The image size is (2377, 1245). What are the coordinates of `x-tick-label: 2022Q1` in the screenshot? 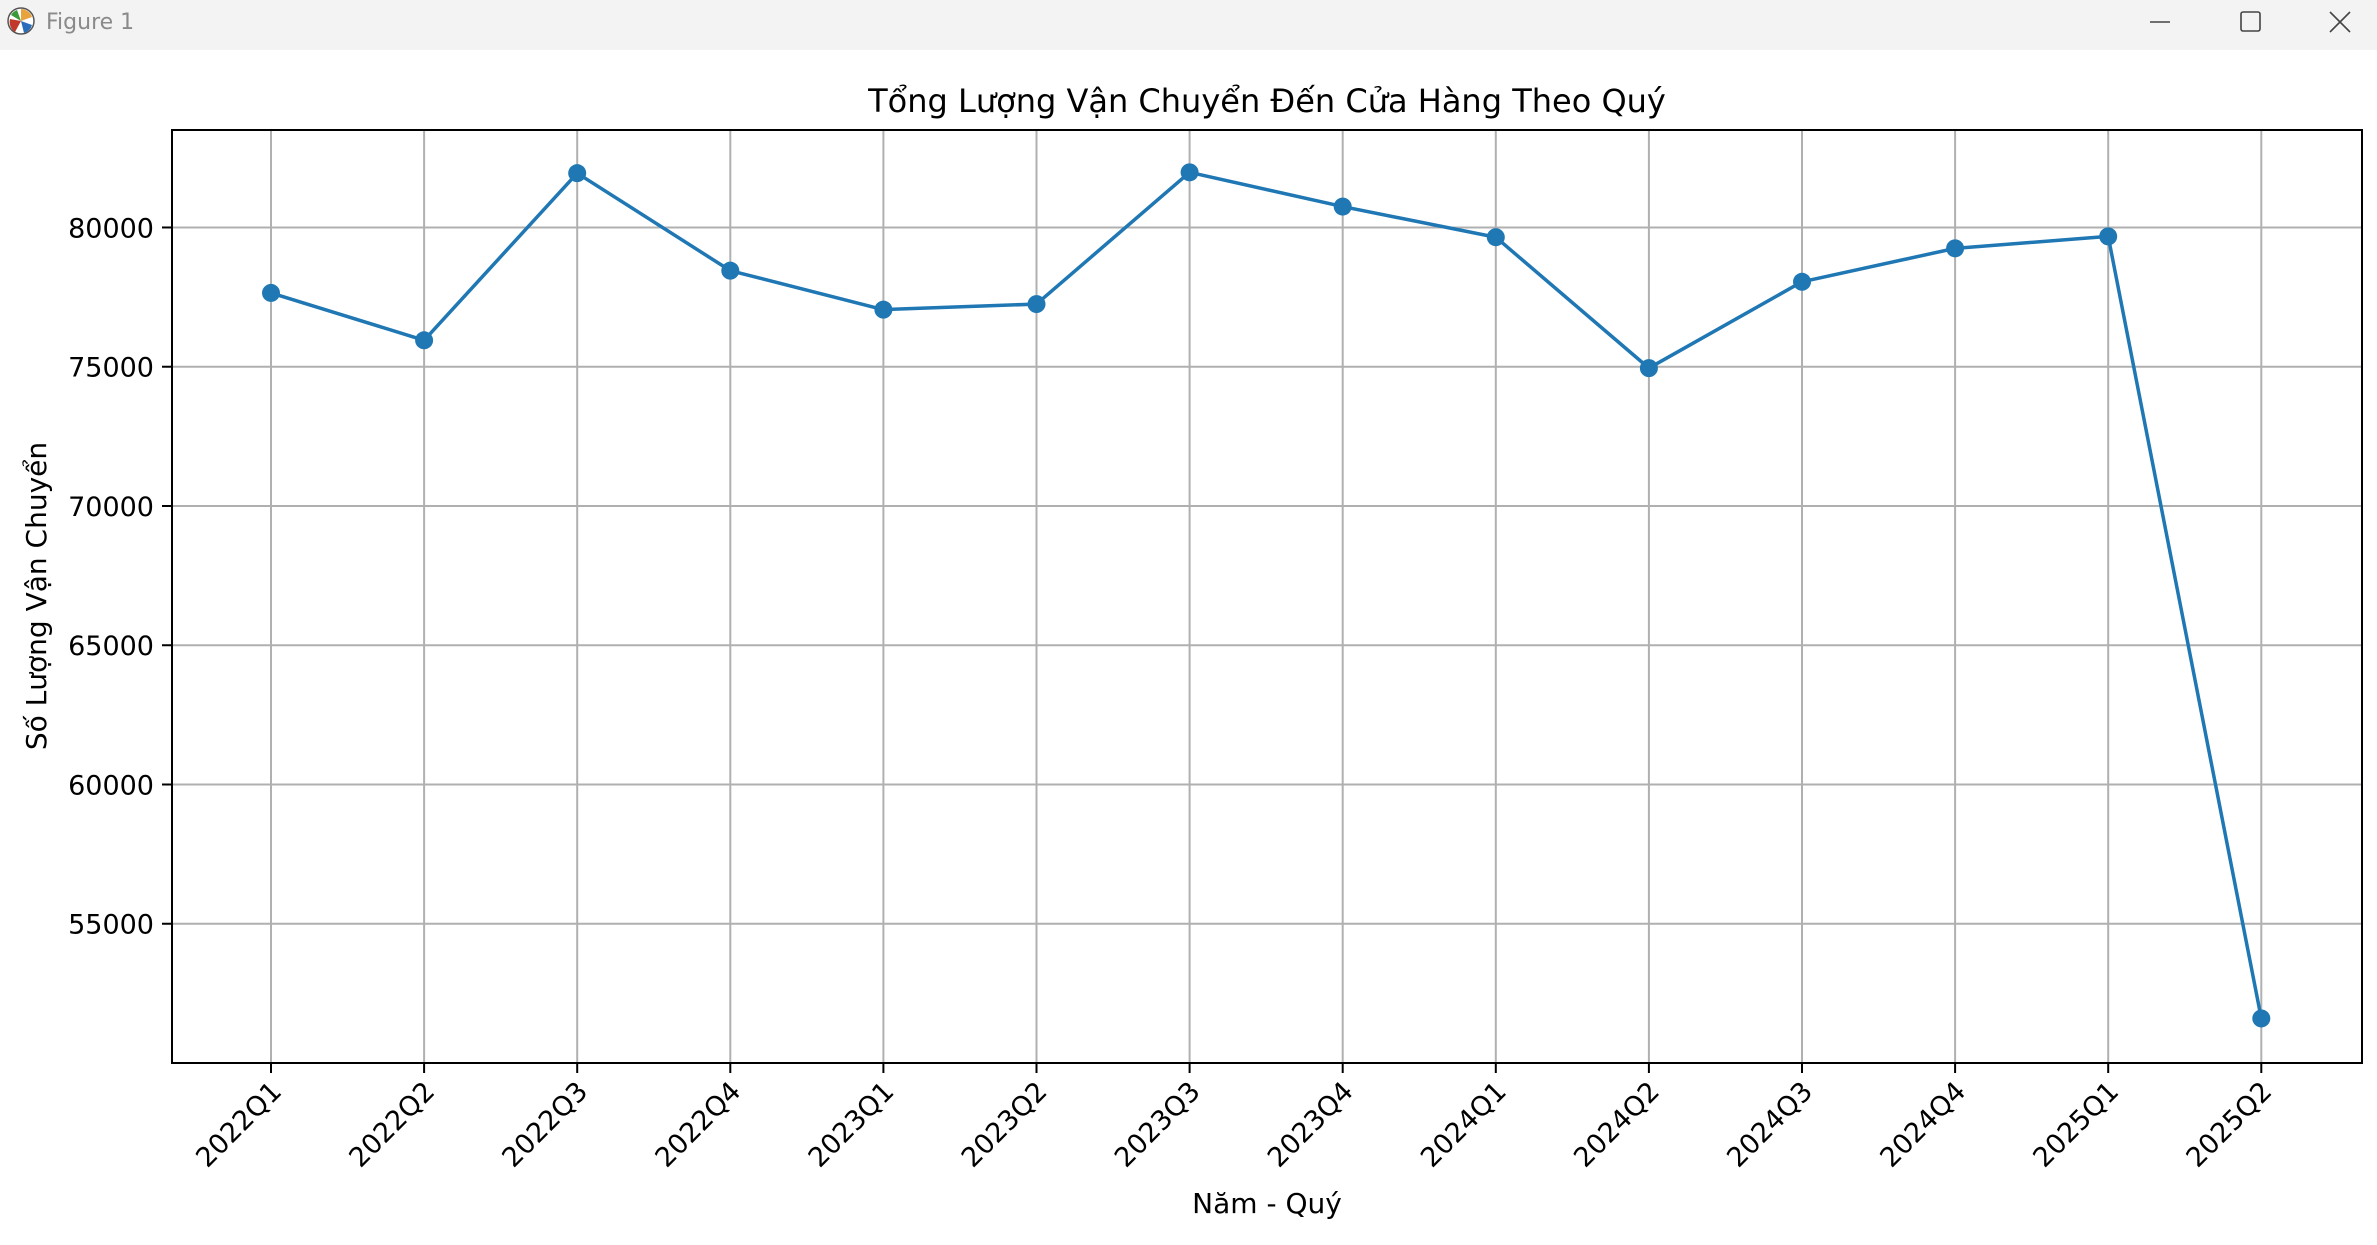 It's located at (239, 1125).